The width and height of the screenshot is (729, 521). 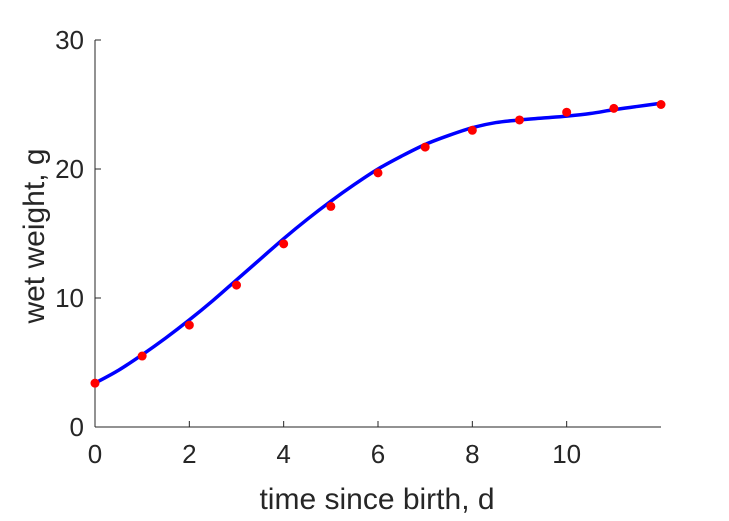 What do you see at coordinates (69, 298) in the screenshot?
I see `y-tick-label: 10` at bounding box center [69, 298].